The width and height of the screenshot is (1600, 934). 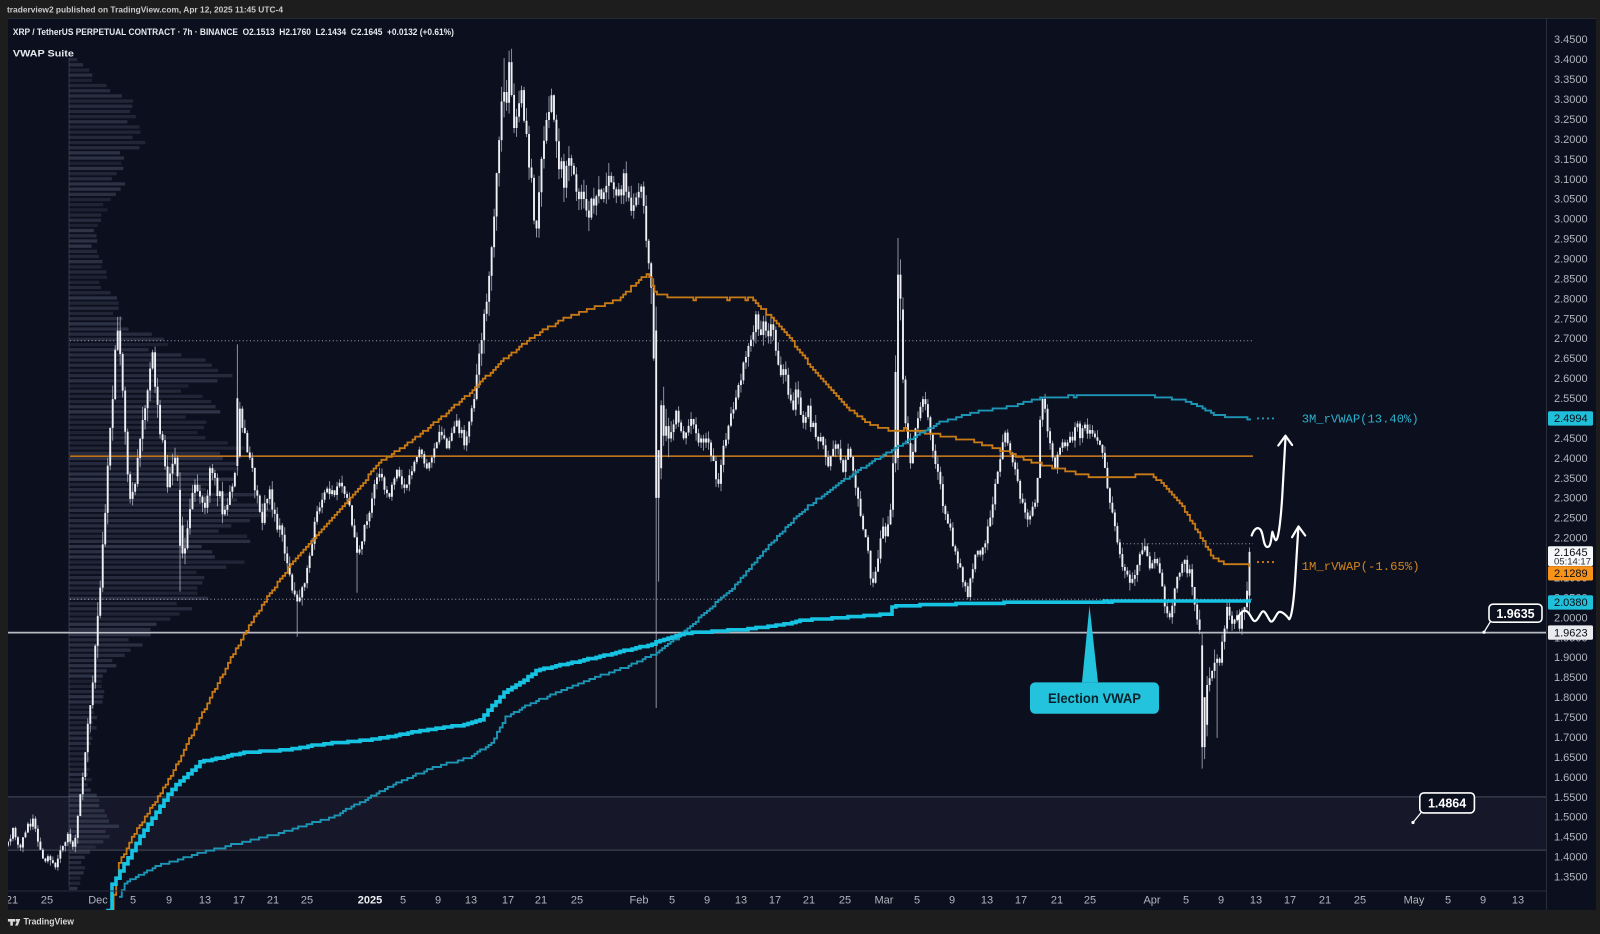 I want to click on svg-text: 2.3000, so click(x=1571, y=499).